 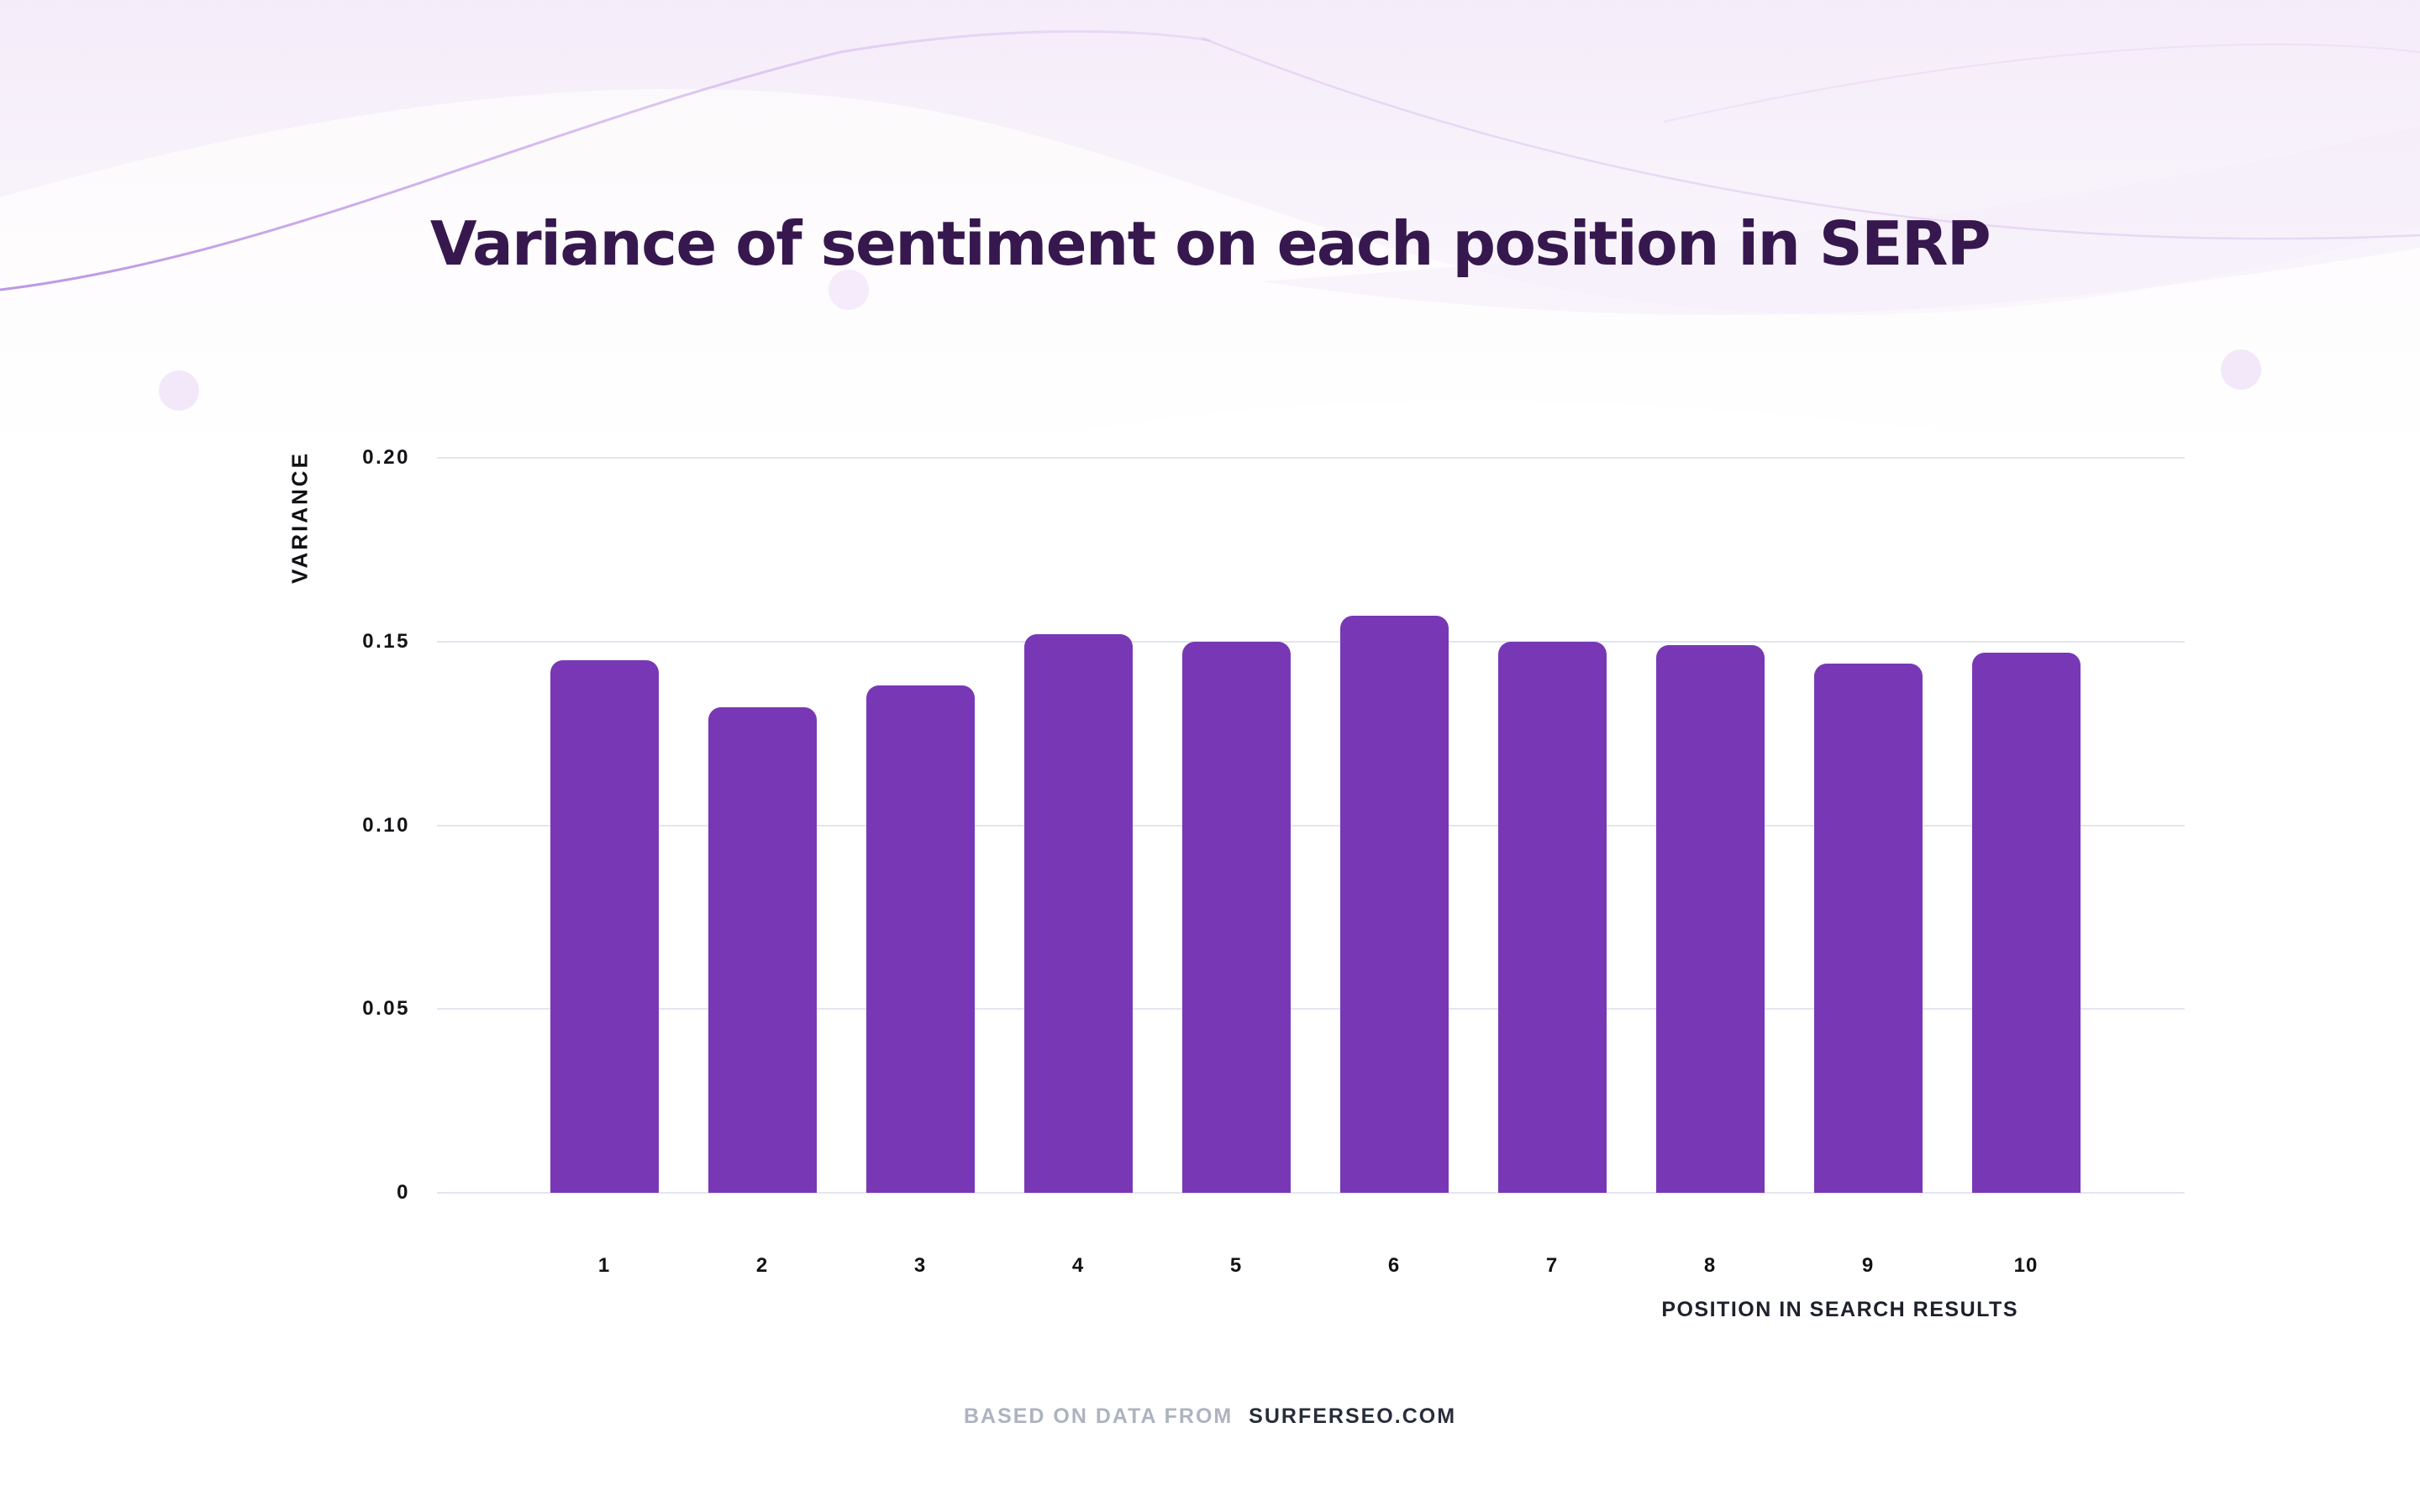 What do you see at coordinates (2026, 1265) in the screenshot?
I see `x-tick-label: 10` at bounding box center [2026, 1265].